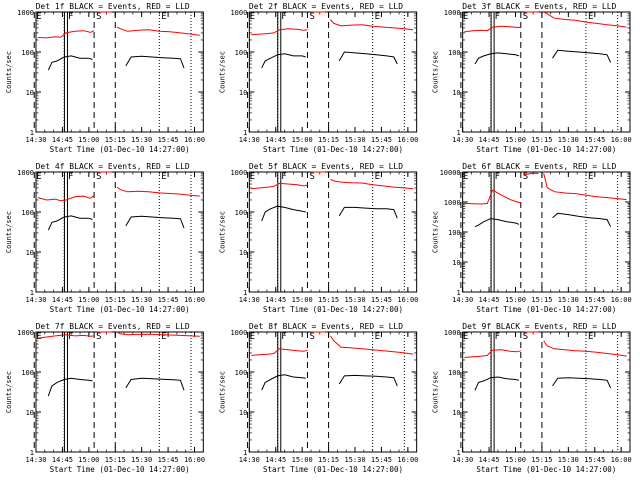 The image size is (640, 484). What do you see at coordinates (539, 326) in the screenshot?
I see `panel-title: Det 9f BLACK = Events, RED = LLD` at bounding box center [539, 326].